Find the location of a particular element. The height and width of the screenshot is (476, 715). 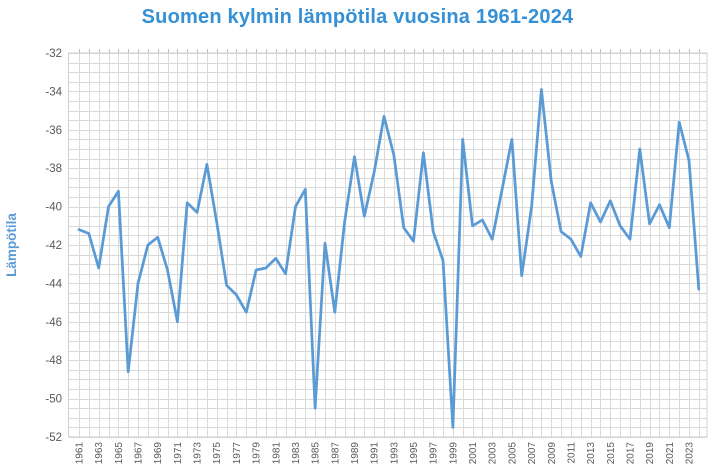

x-tick-label: 1989 is located at coordinates (355, 453).